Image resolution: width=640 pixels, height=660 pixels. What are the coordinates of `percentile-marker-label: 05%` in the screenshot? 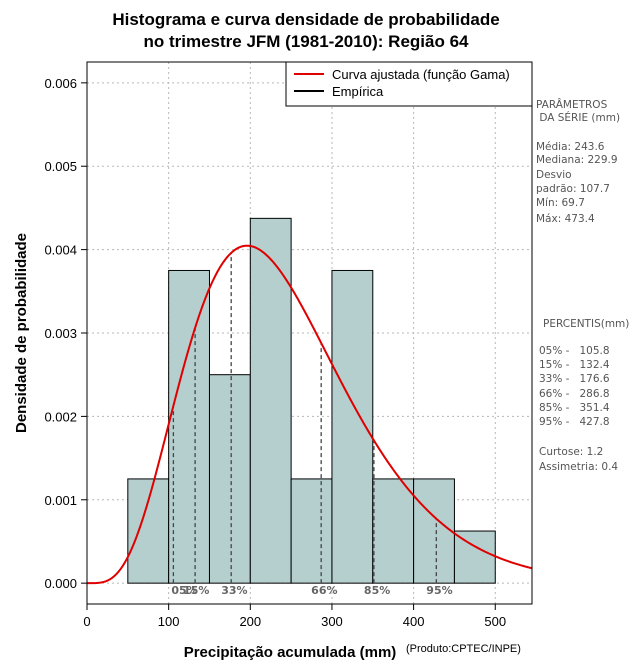 It's located at (184, 590).